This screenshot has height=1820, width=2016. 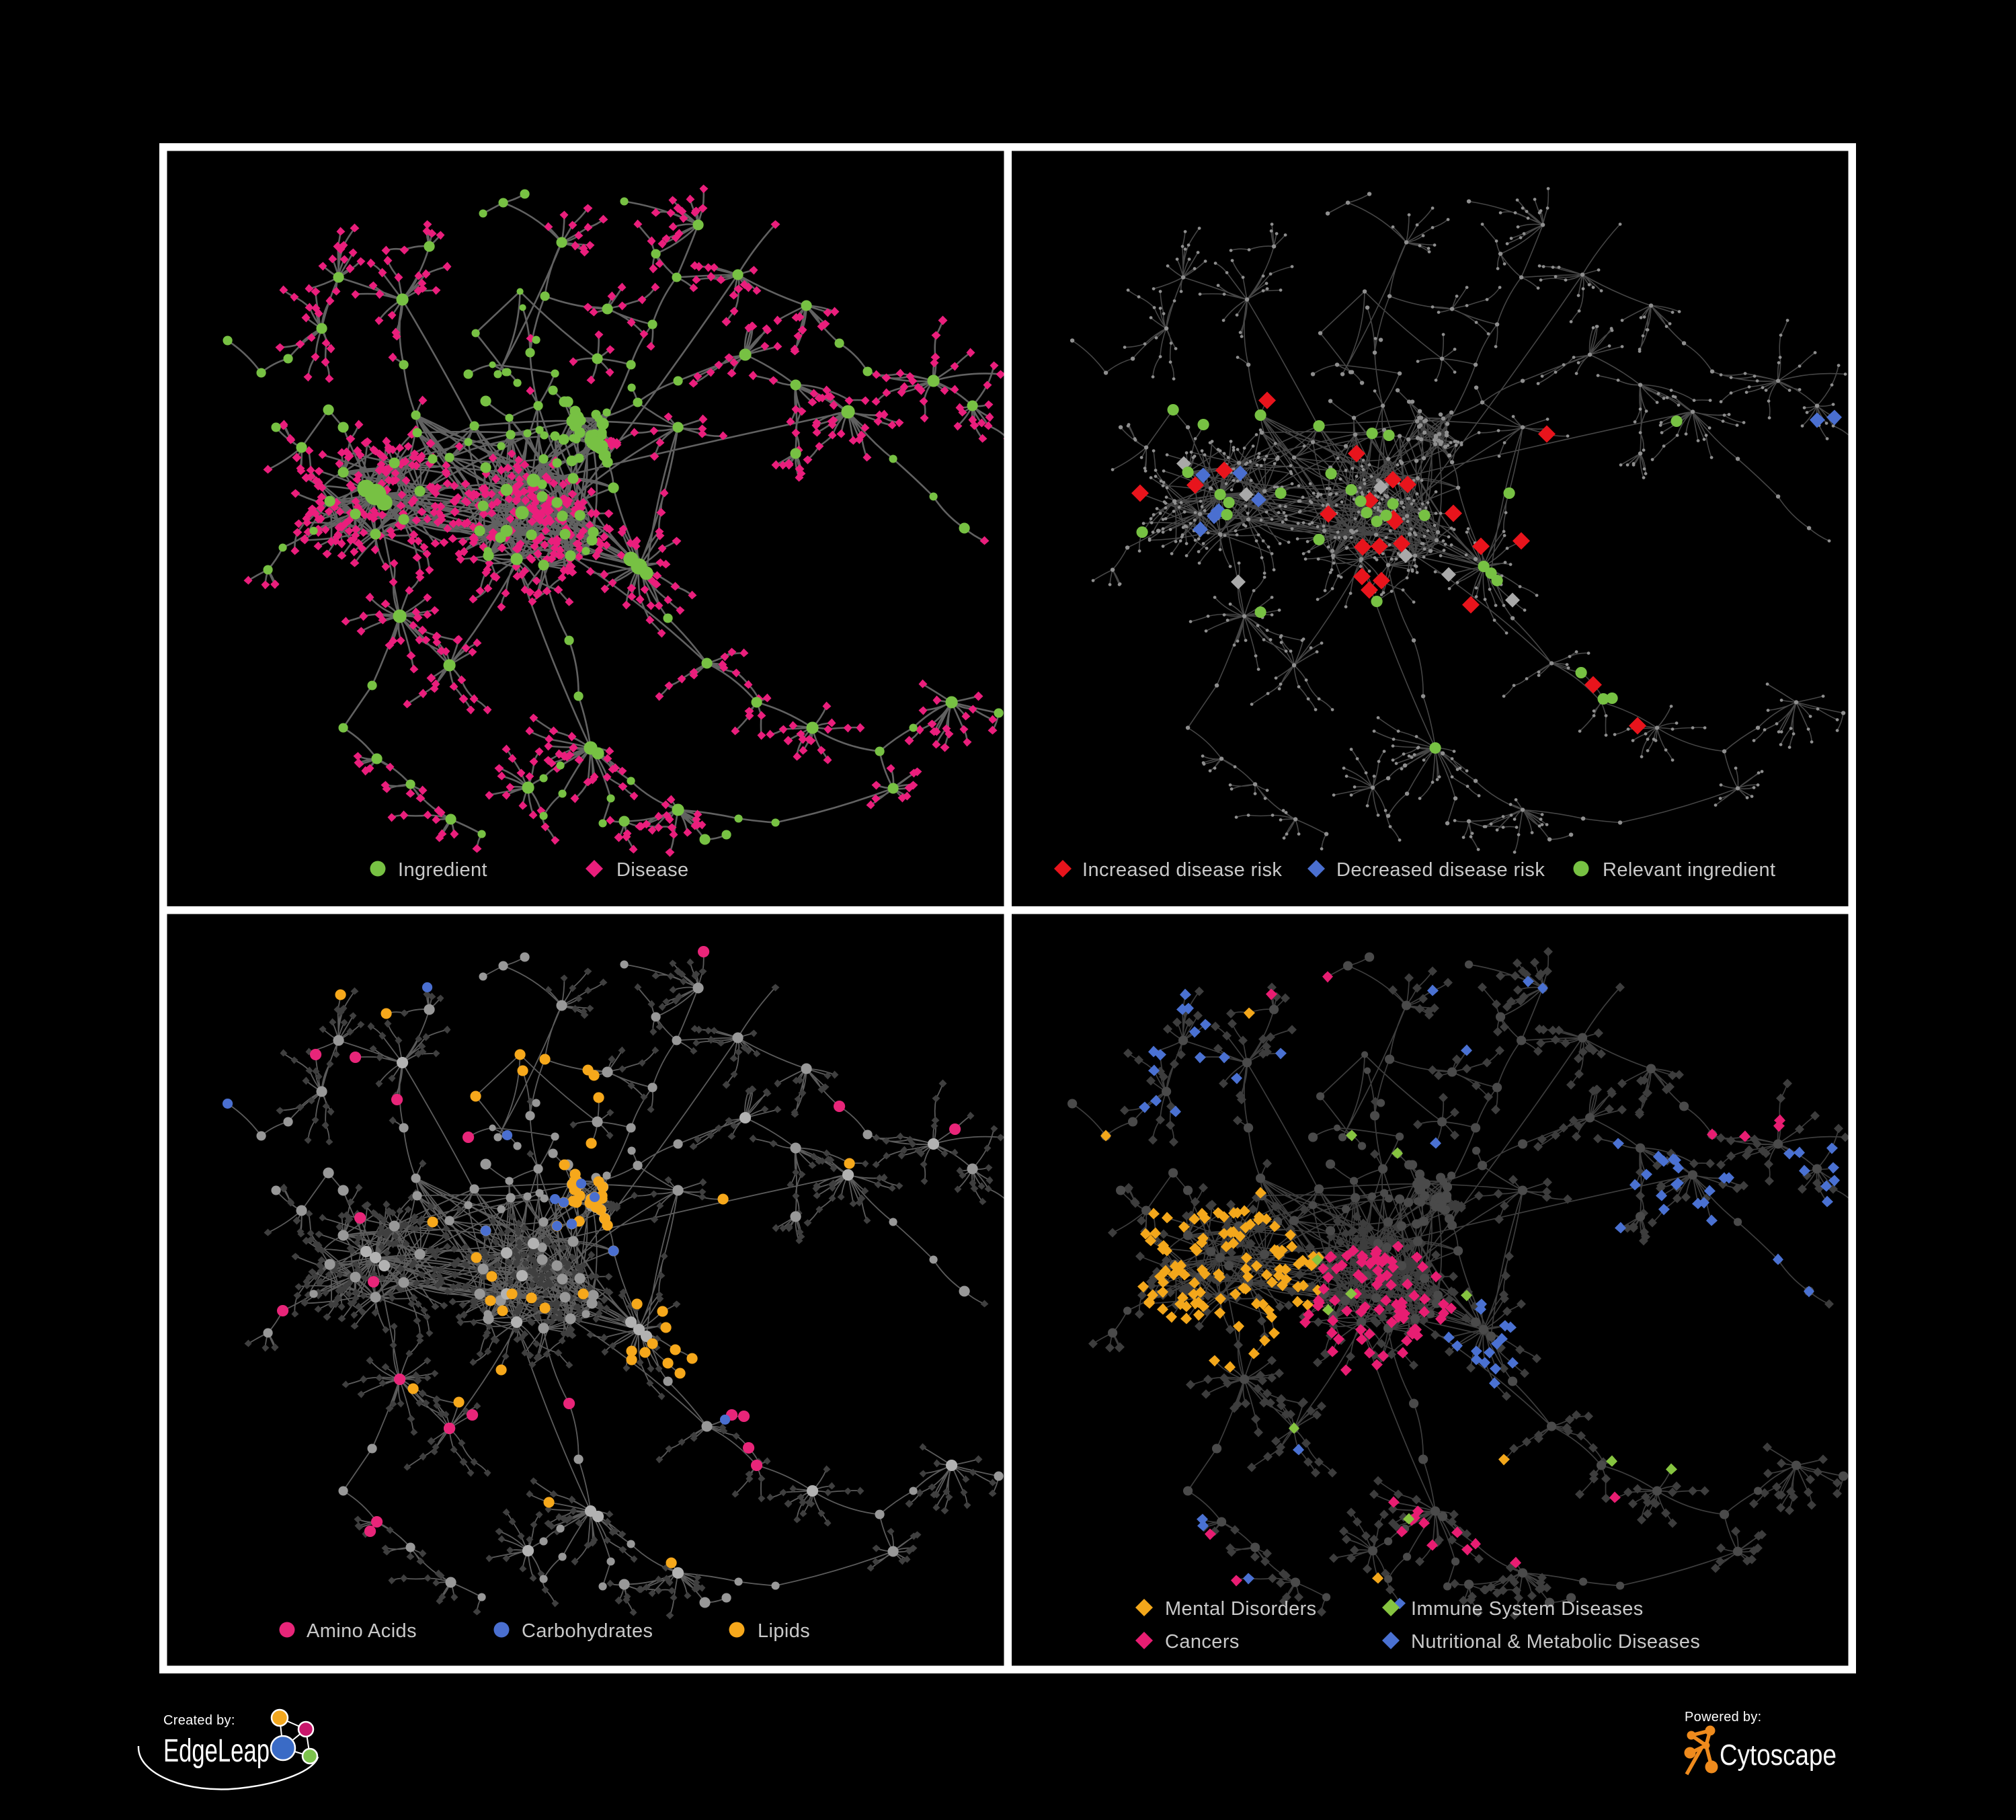 What do you see at coordinates (652, 870) in the screenshot?
I see `svg-text: Disease` at bounding box center [652, 870].